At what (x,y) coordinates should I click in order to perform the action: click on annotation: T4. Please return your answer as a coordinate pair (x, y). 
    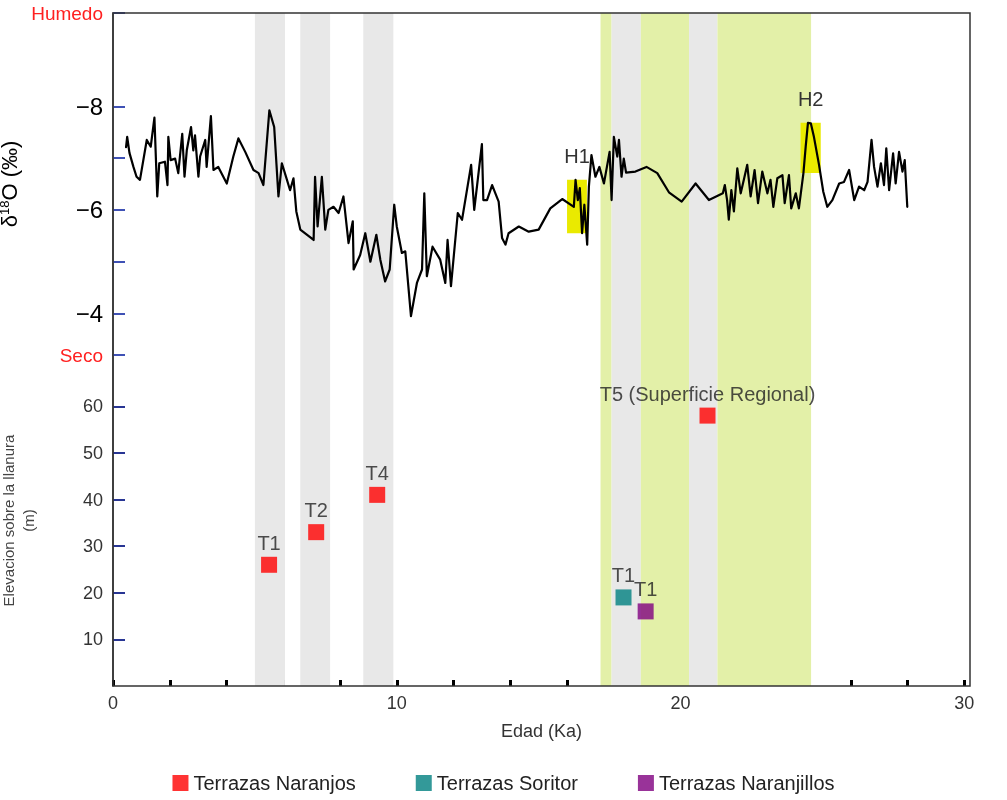
    Looking at the image, I should click on (377, 472).